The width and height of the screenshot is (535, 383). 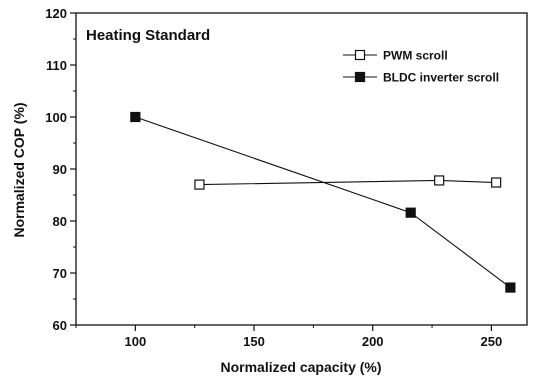 I want to click on legend-label: BLDC inverter scroll, so click(x=441, y=78).